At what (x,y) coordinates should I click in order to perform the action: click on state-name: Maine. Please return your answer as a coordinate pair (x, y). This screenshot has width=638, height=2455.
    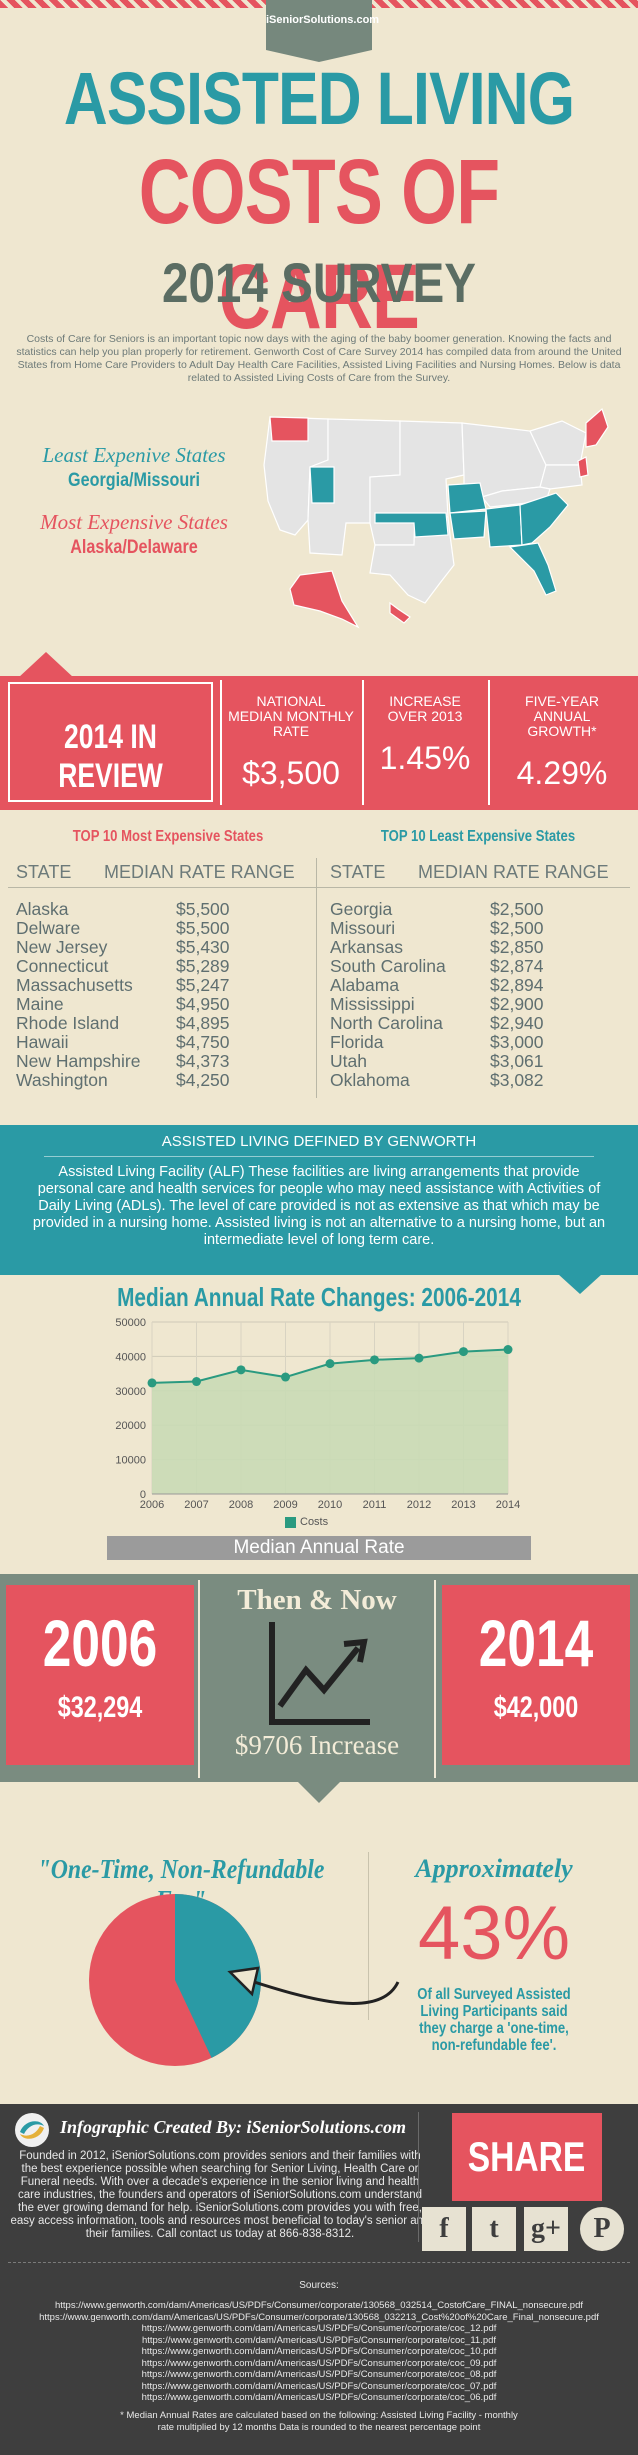
    Looking at the image, I should click on (40, 1004).